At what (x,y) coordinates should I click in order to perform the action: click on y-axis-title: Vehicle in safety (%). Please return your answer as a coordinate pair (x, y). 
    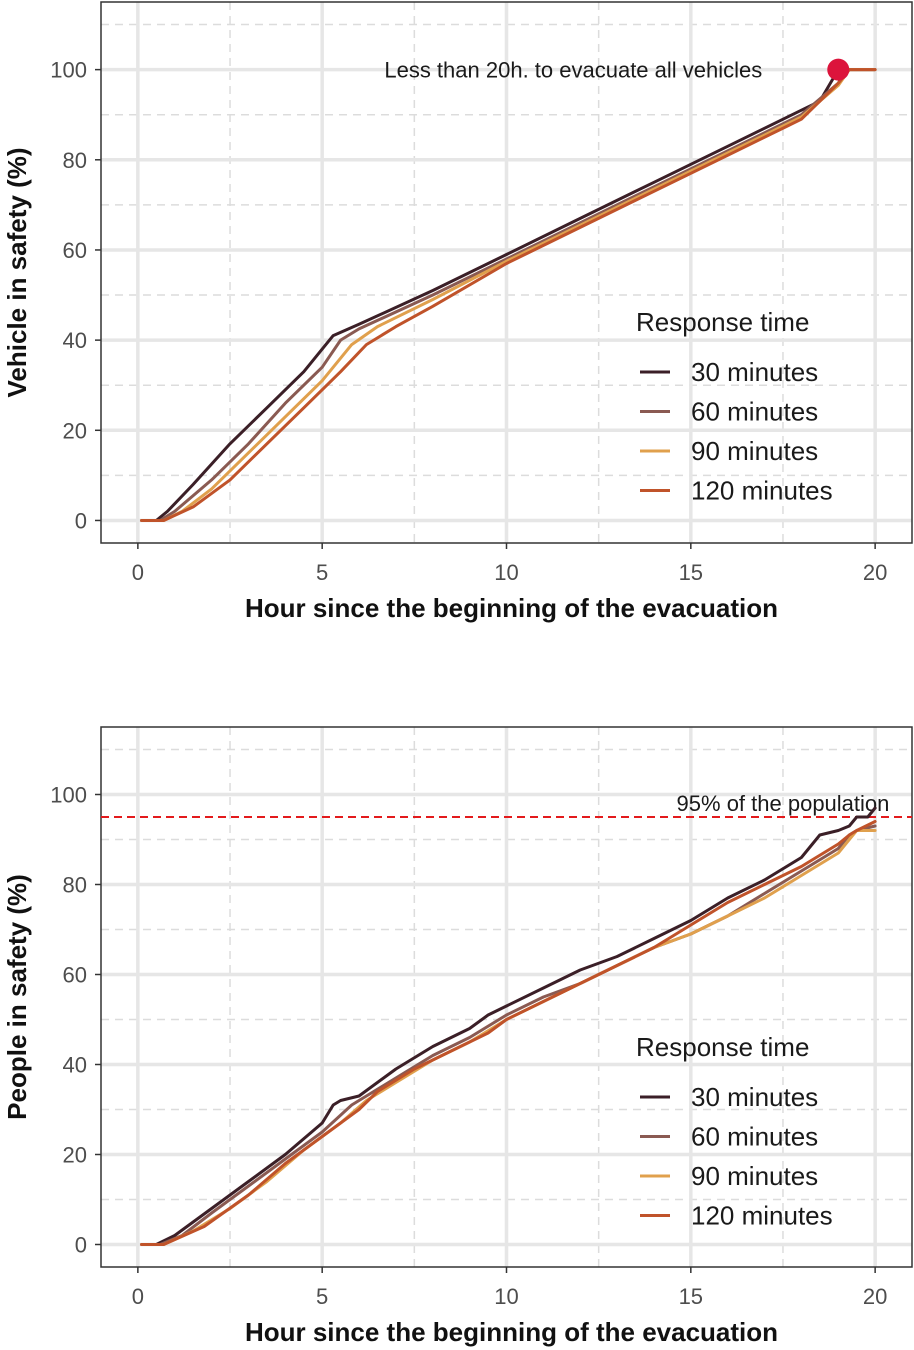
    Looking at the image, I should click on (17, 273).